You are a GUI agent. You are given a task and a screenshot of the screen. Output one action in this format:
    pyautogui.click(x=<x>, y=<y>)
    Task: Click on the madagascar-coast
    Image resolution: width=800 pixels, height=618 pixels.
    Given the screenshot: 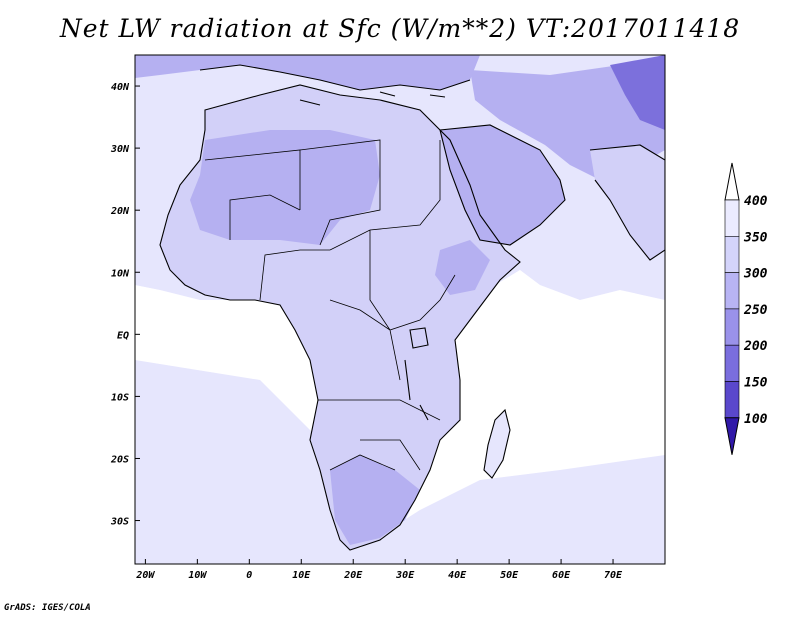 What is the action you would take?
    pyautogui.click(x=497, y=443)
    